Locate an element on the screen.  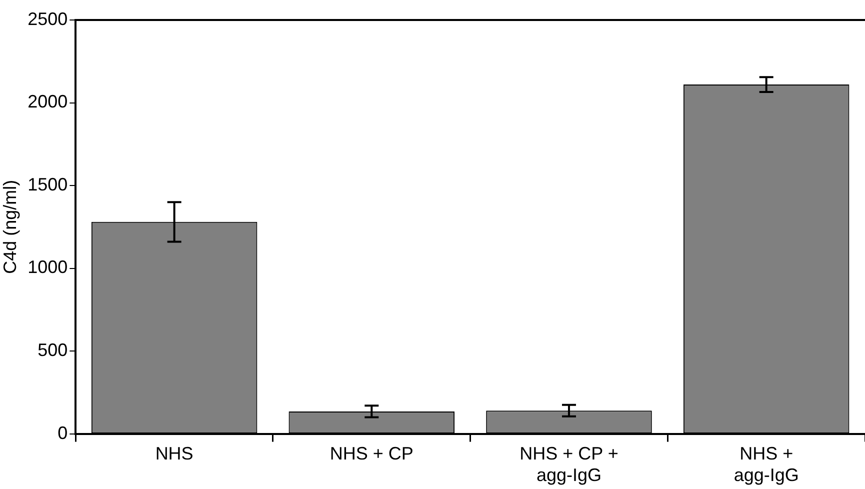
x-tick-label: NHS + agg-IgG is located at coordinates (766, 465).